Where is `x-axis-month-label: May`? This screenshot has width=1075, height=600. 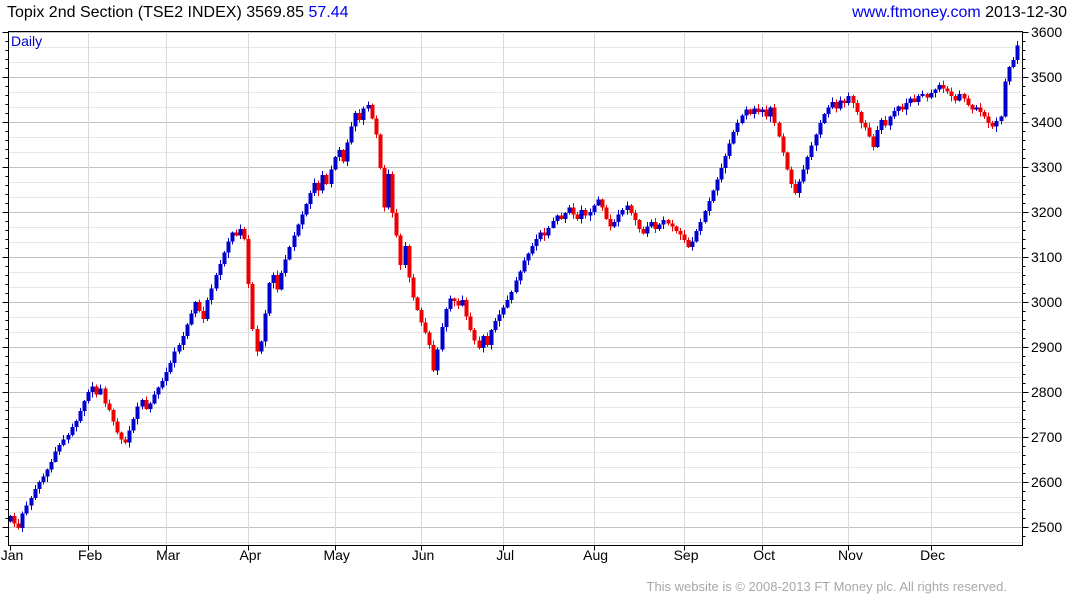 x-axis-month-label: May is located at coordinates (336, 555).